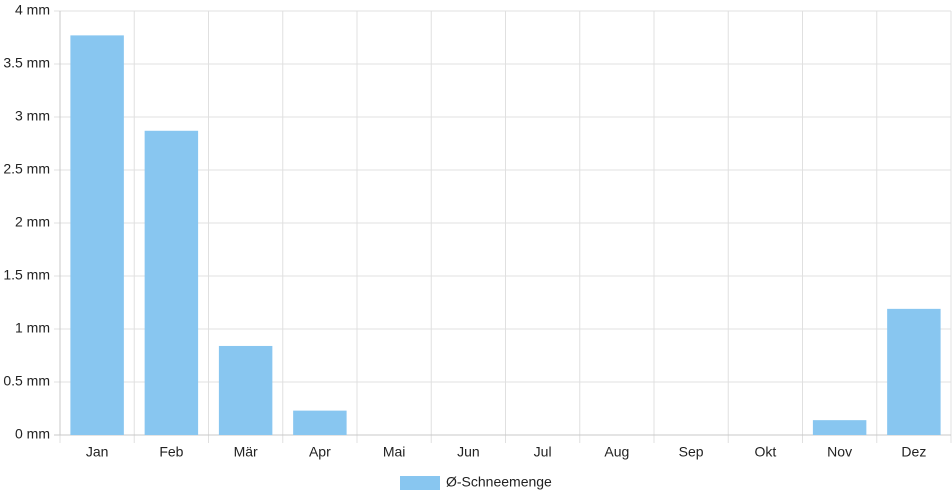 The image size is (952, 500). Describe the element at coordinates (246, 452) in the screenshot. I see `x-tick-label: Mär` at that location.